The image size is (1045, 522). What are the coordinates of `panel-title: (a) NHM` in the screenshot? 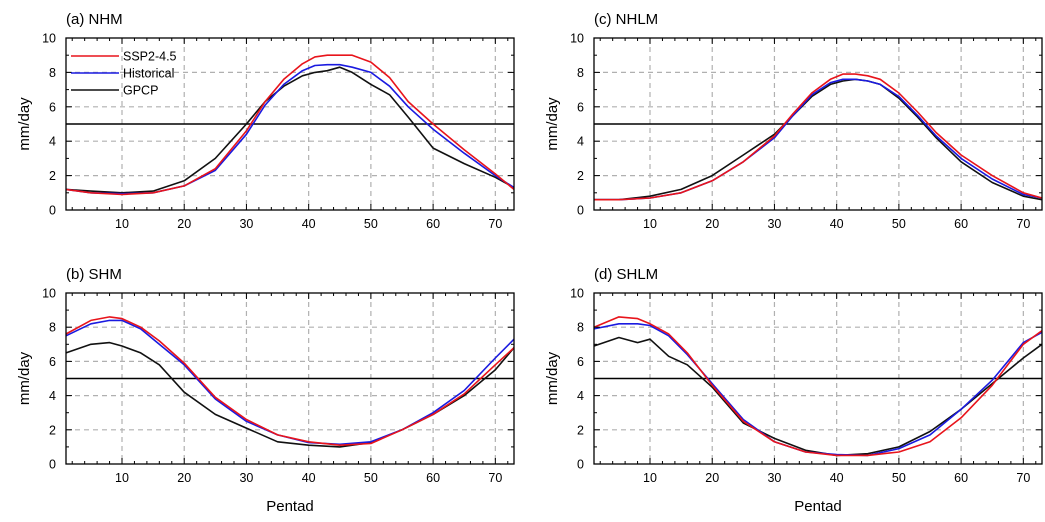 It's located at (94, 19).